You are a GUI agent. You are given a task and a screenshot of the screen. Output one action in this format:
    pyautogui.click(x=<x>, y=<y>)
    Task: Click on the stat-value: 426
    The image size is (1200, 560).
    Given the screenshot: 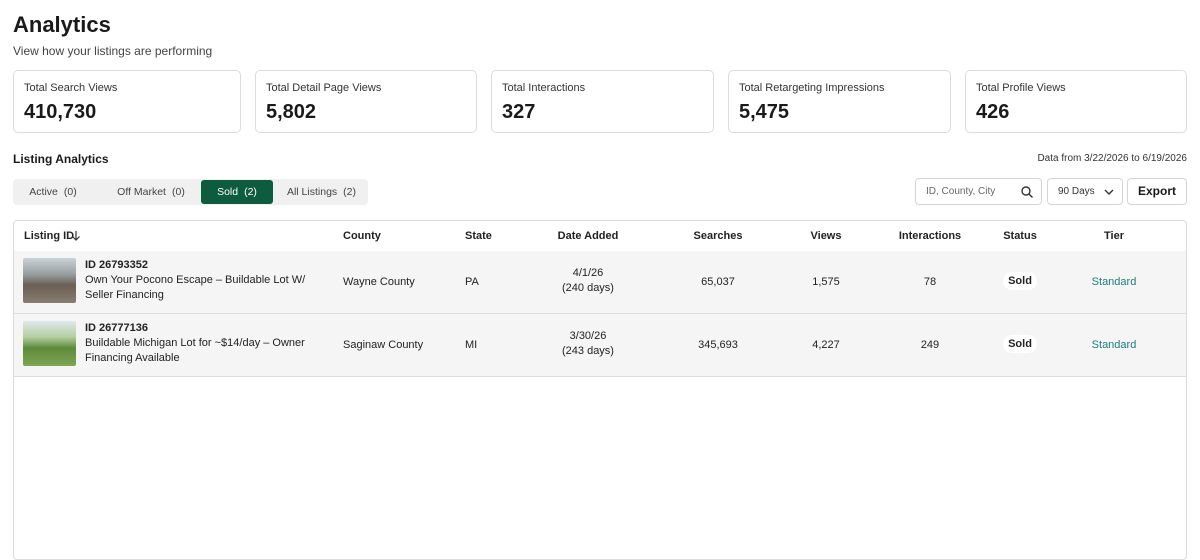 What is the action you would take?
    pyautogui.click(x=993, y=112)
    